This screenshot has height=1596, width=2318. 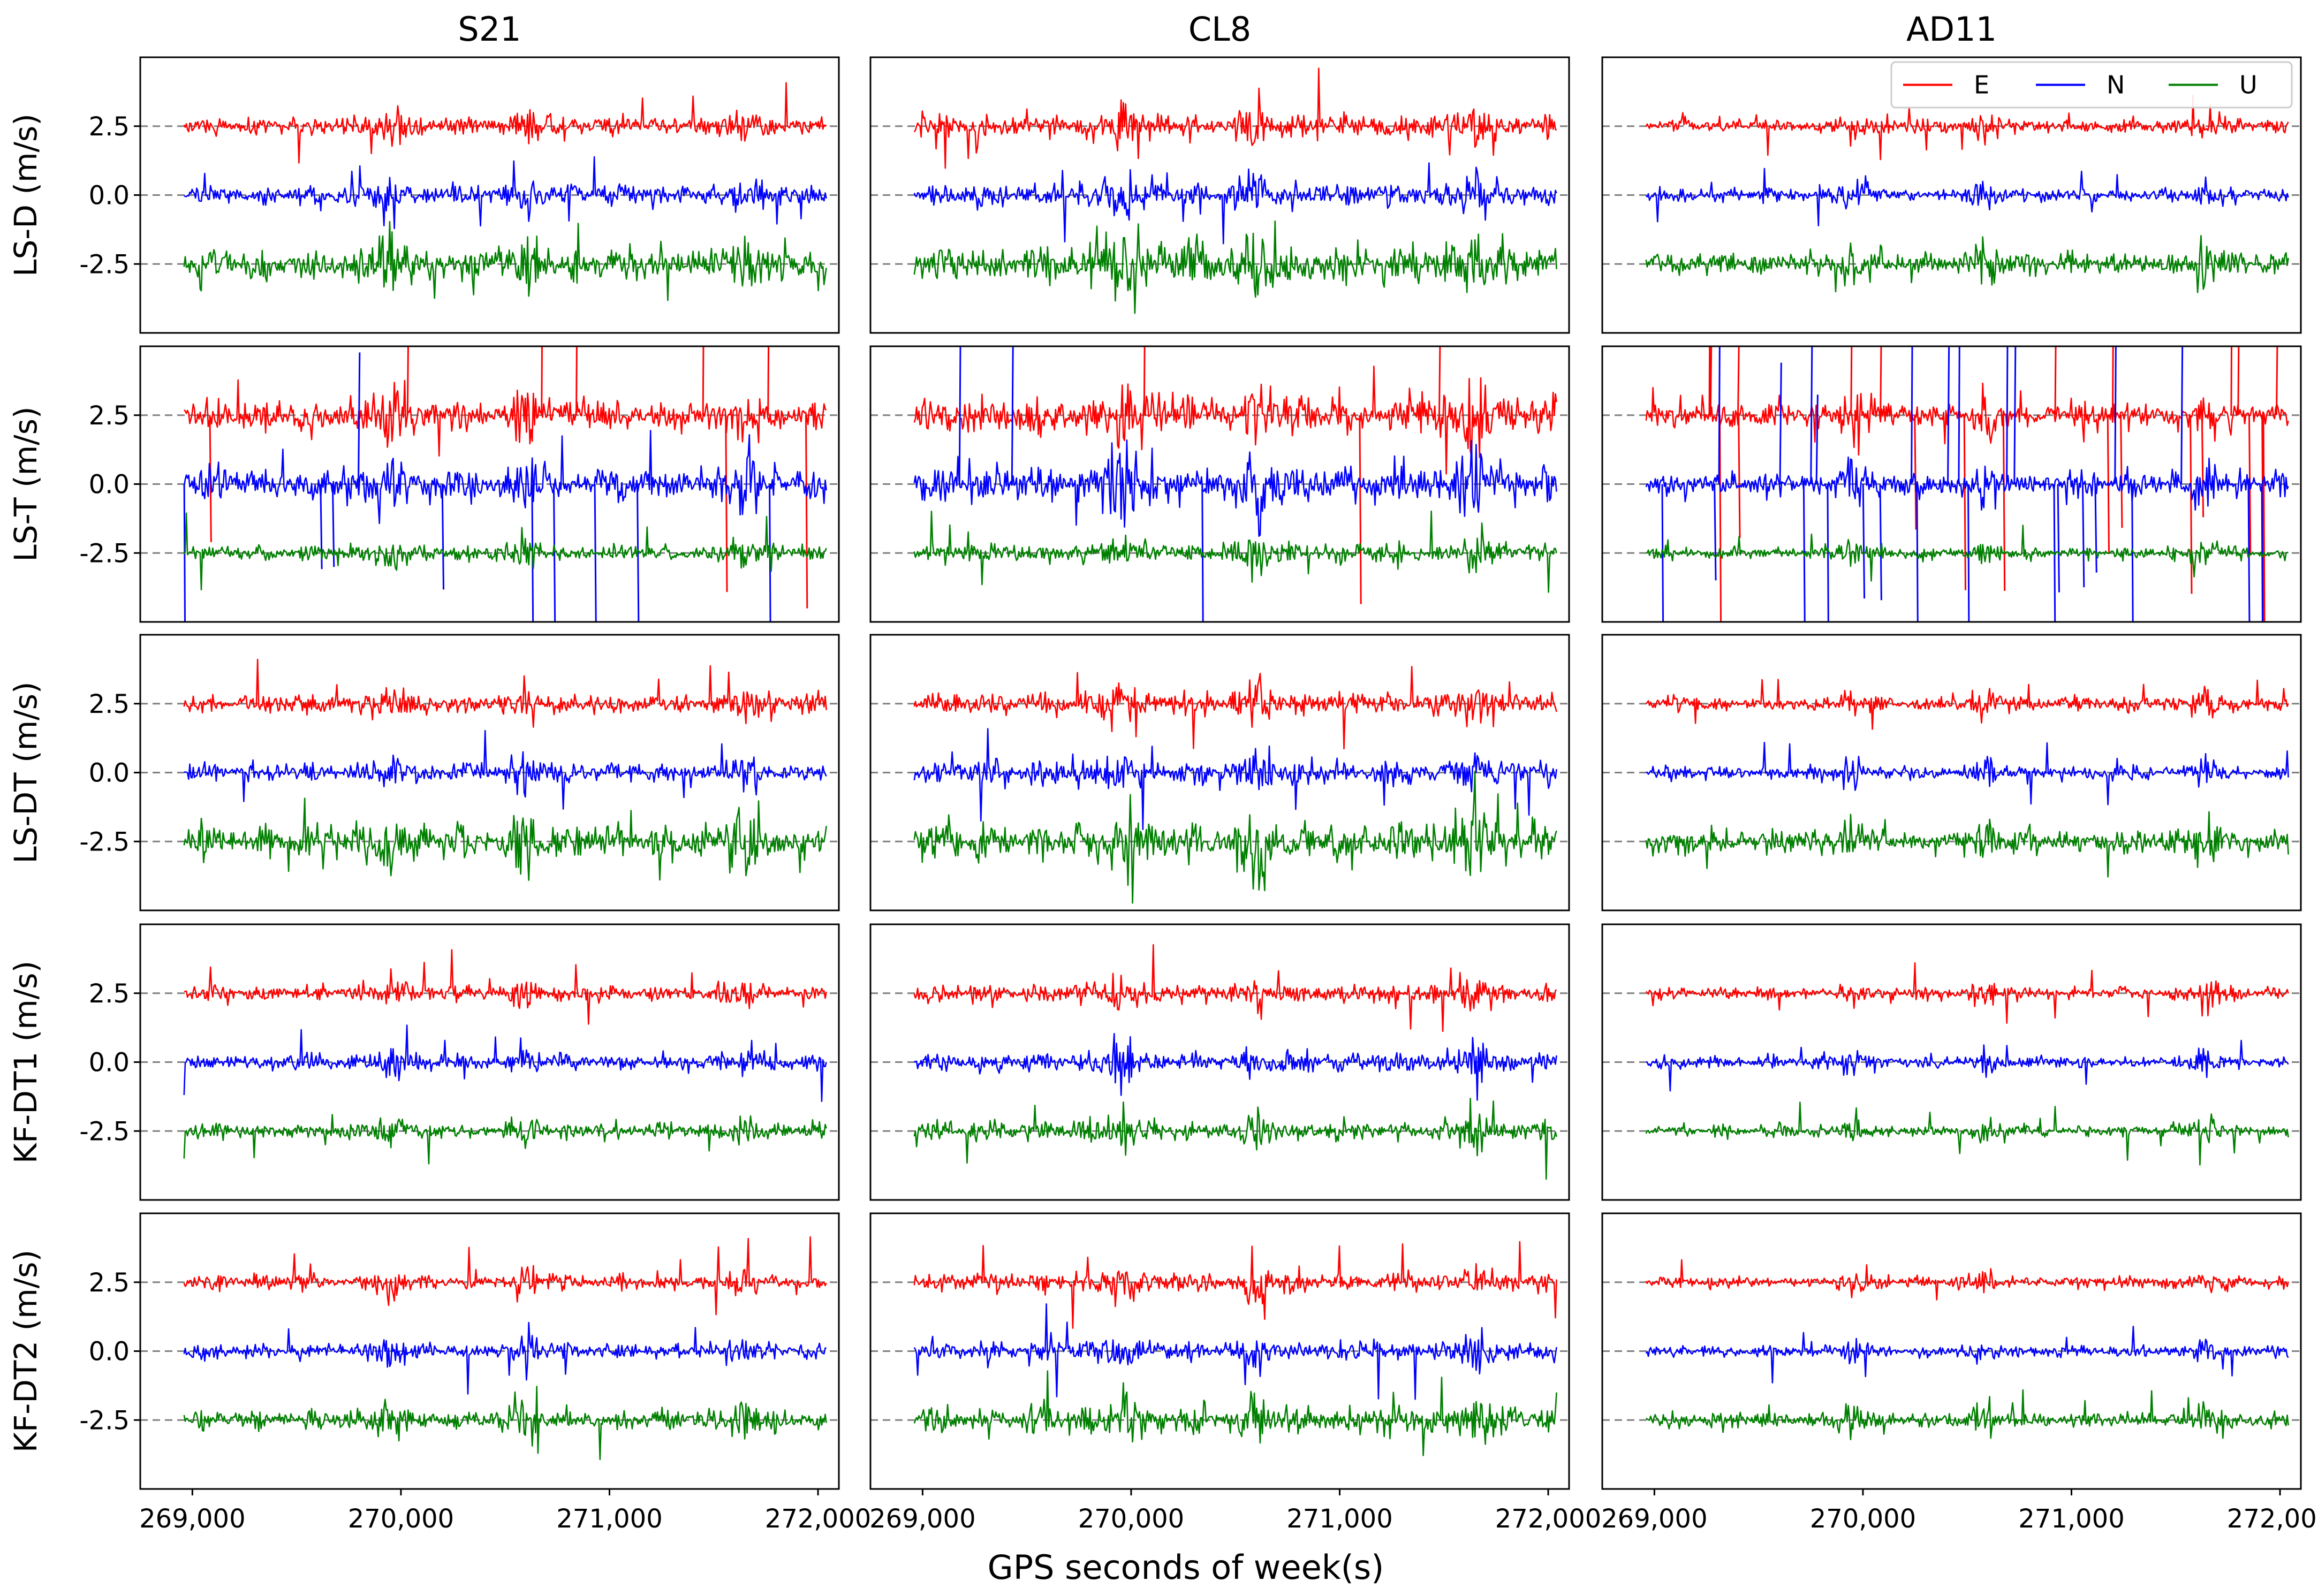 I want to click on legend-label: U, so click(x=2248, y=85).